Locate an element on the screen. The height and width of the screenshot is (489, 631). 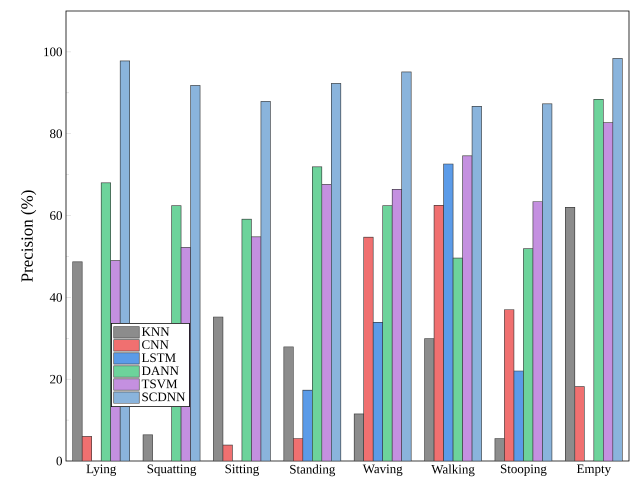
legend-label: LSTM is located at coordinates (159, 357).